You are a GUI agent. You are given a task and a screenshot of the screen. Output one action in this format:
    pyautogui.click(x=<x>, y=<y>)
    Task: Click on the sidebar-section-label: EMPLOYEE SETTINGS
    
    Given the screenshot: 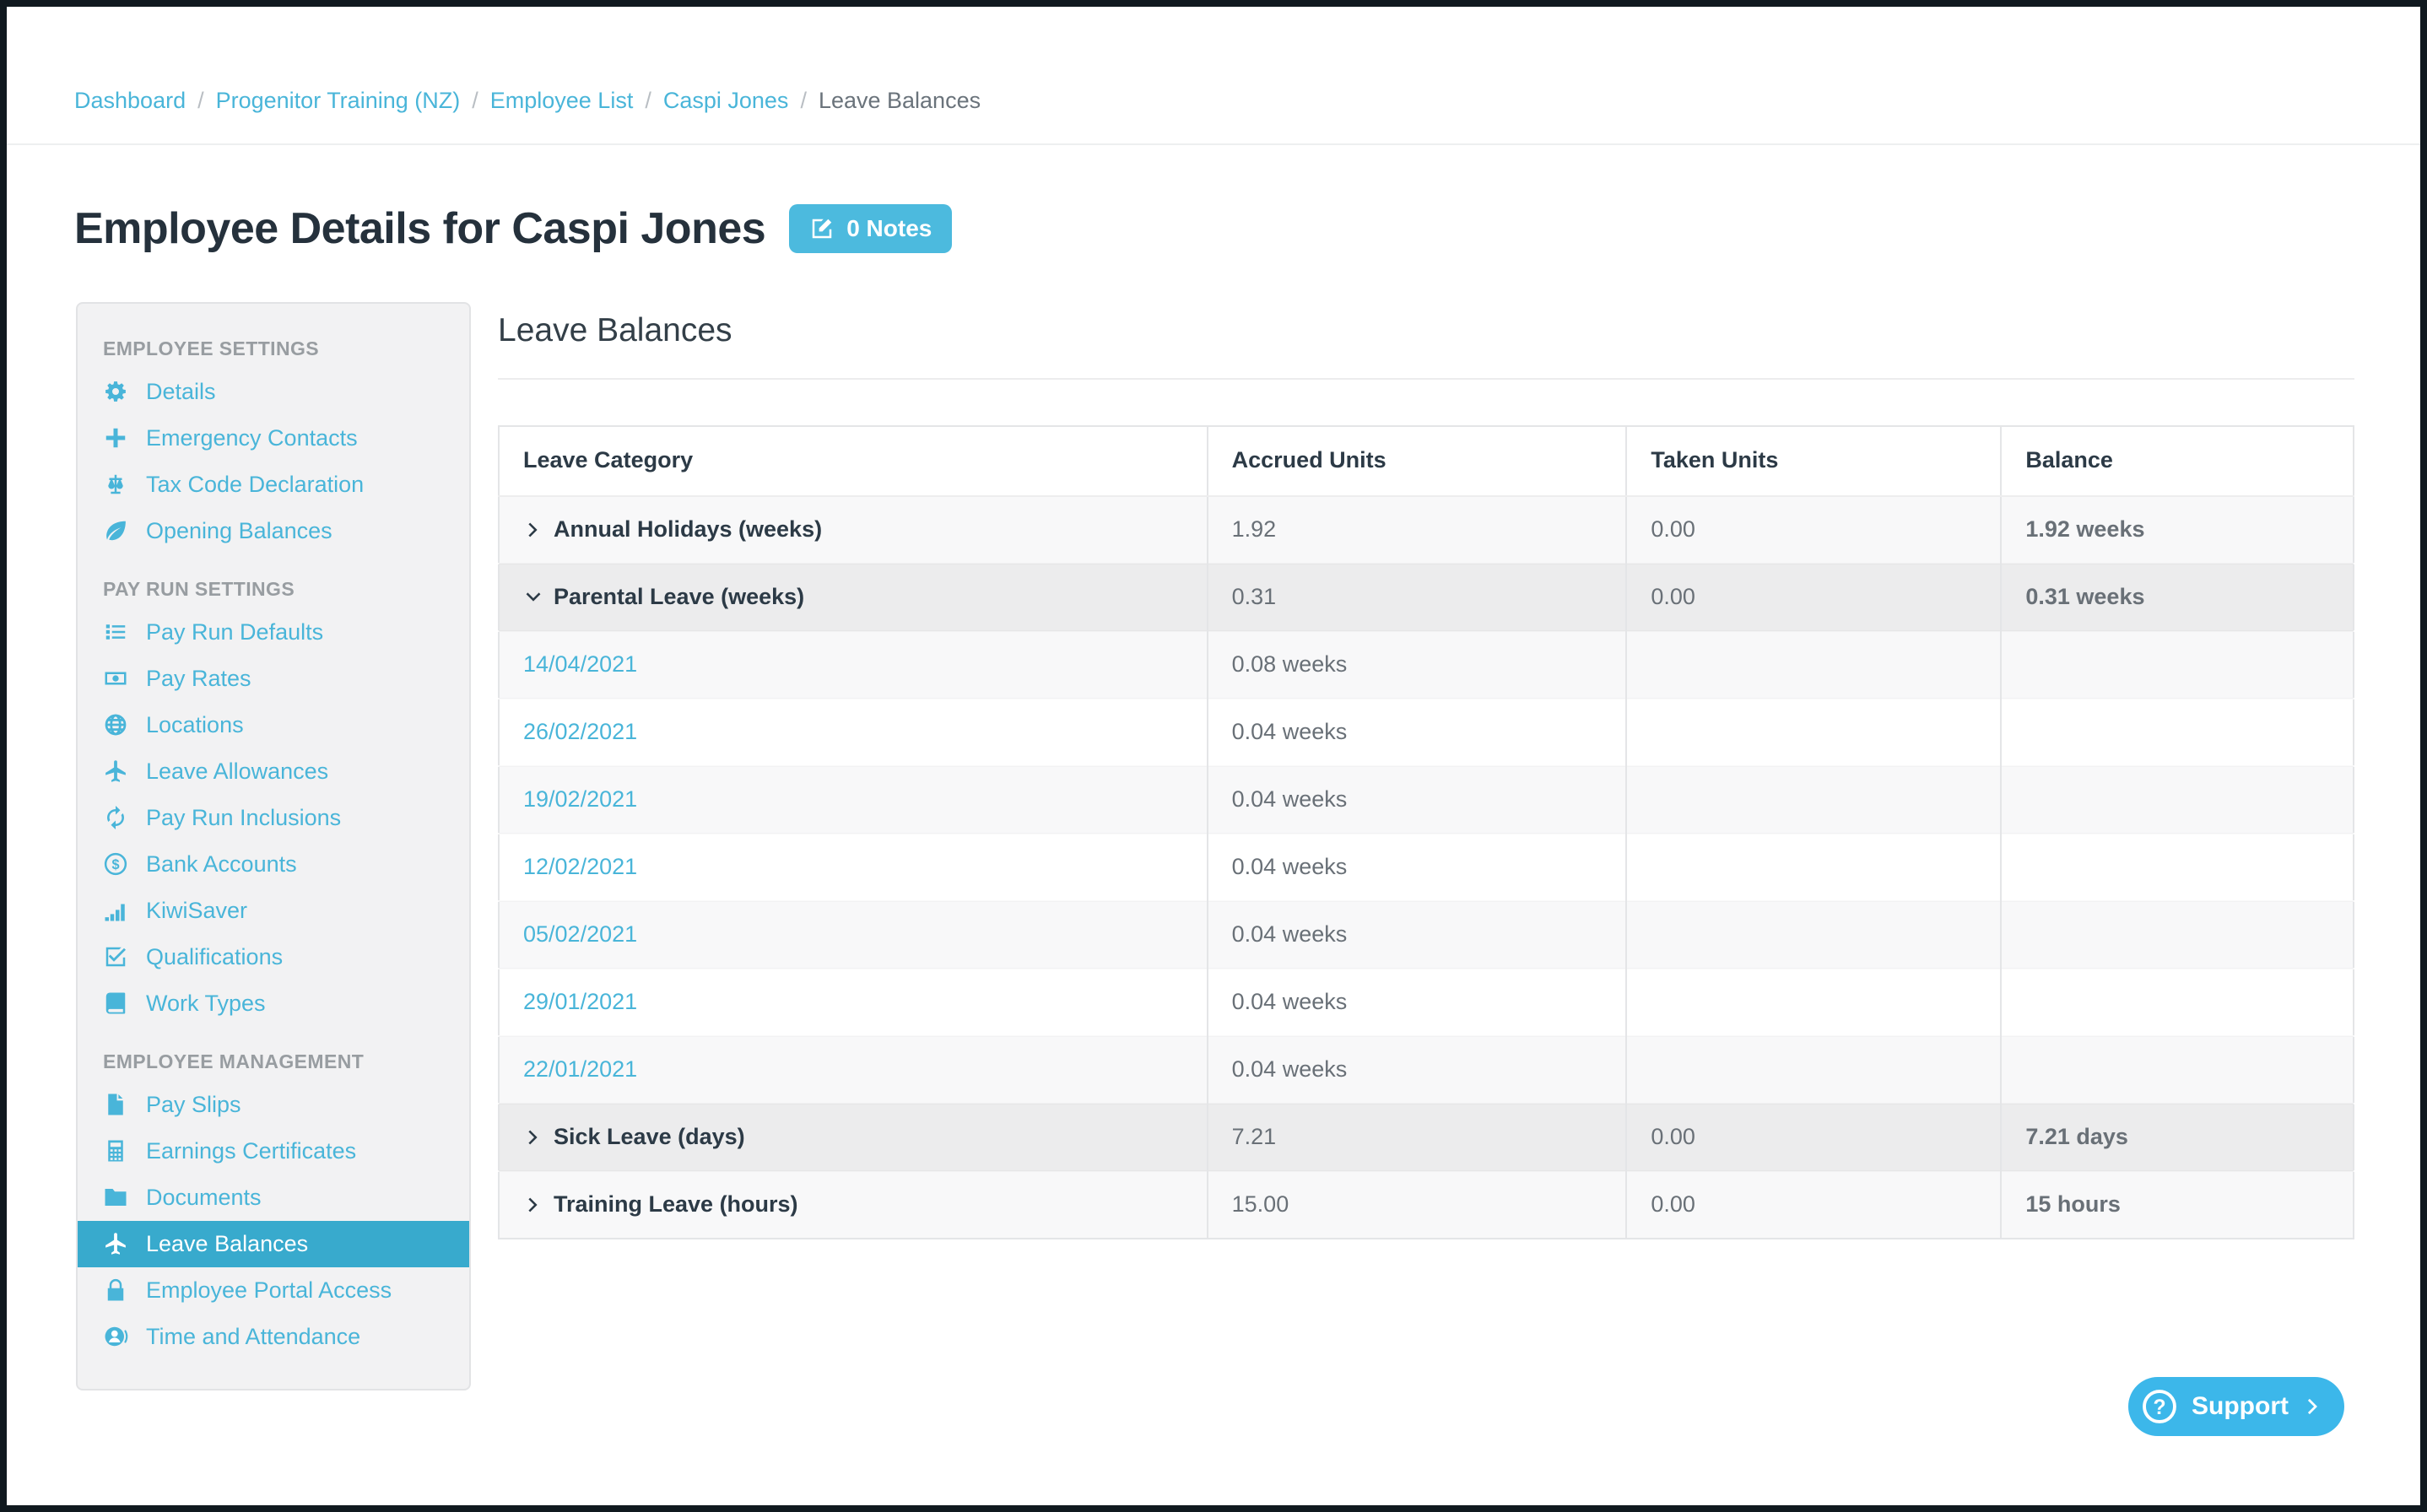 What is the action you would take?
    pyautogui.click(x=211, y=348)
    